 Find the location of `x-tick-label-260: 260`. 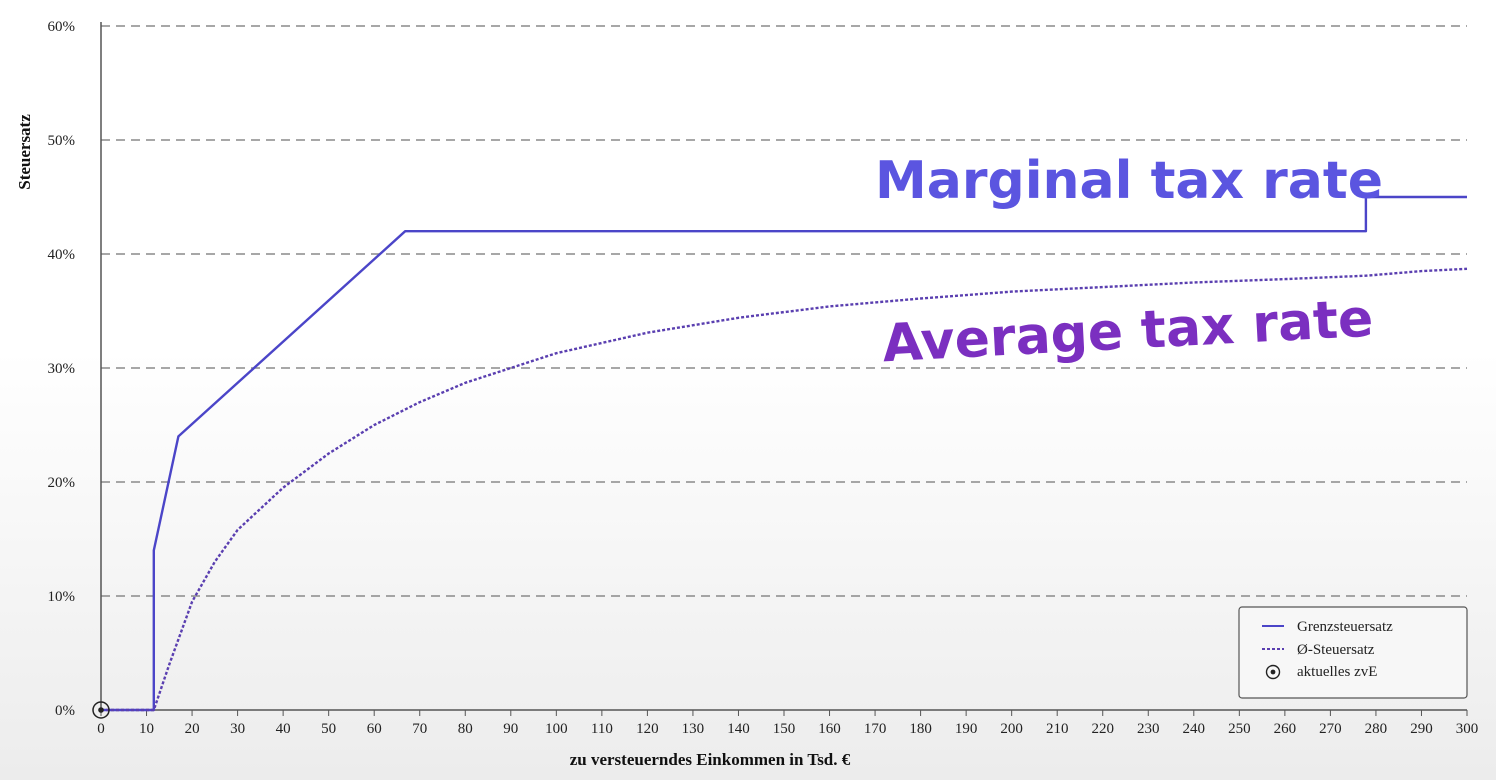

x-tick-label-260: 260 is located at coordinates (1285, 729).